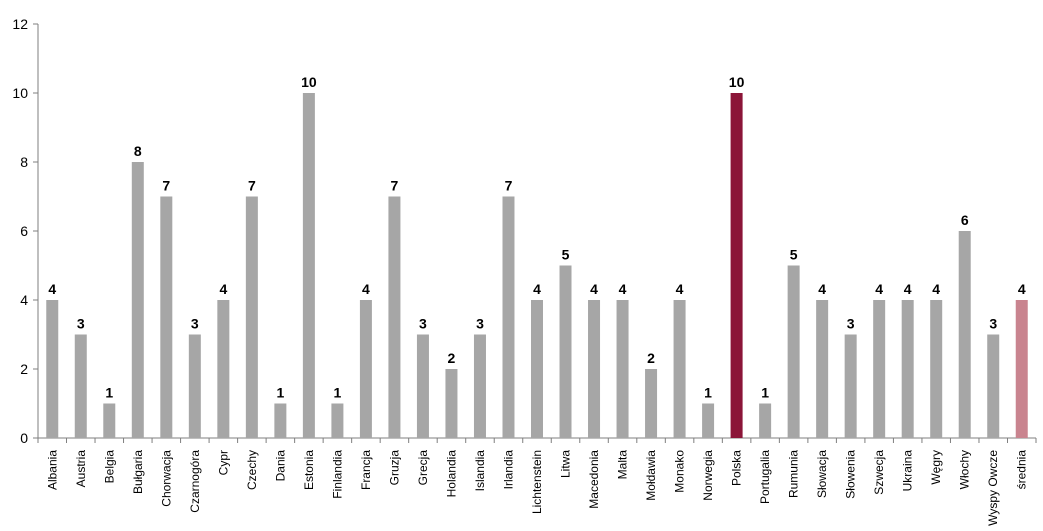  What do you see at coordinates (936, 467) in the screenshot?
I see `x-tick-label: Węgry` at bounding box center [936, 467].